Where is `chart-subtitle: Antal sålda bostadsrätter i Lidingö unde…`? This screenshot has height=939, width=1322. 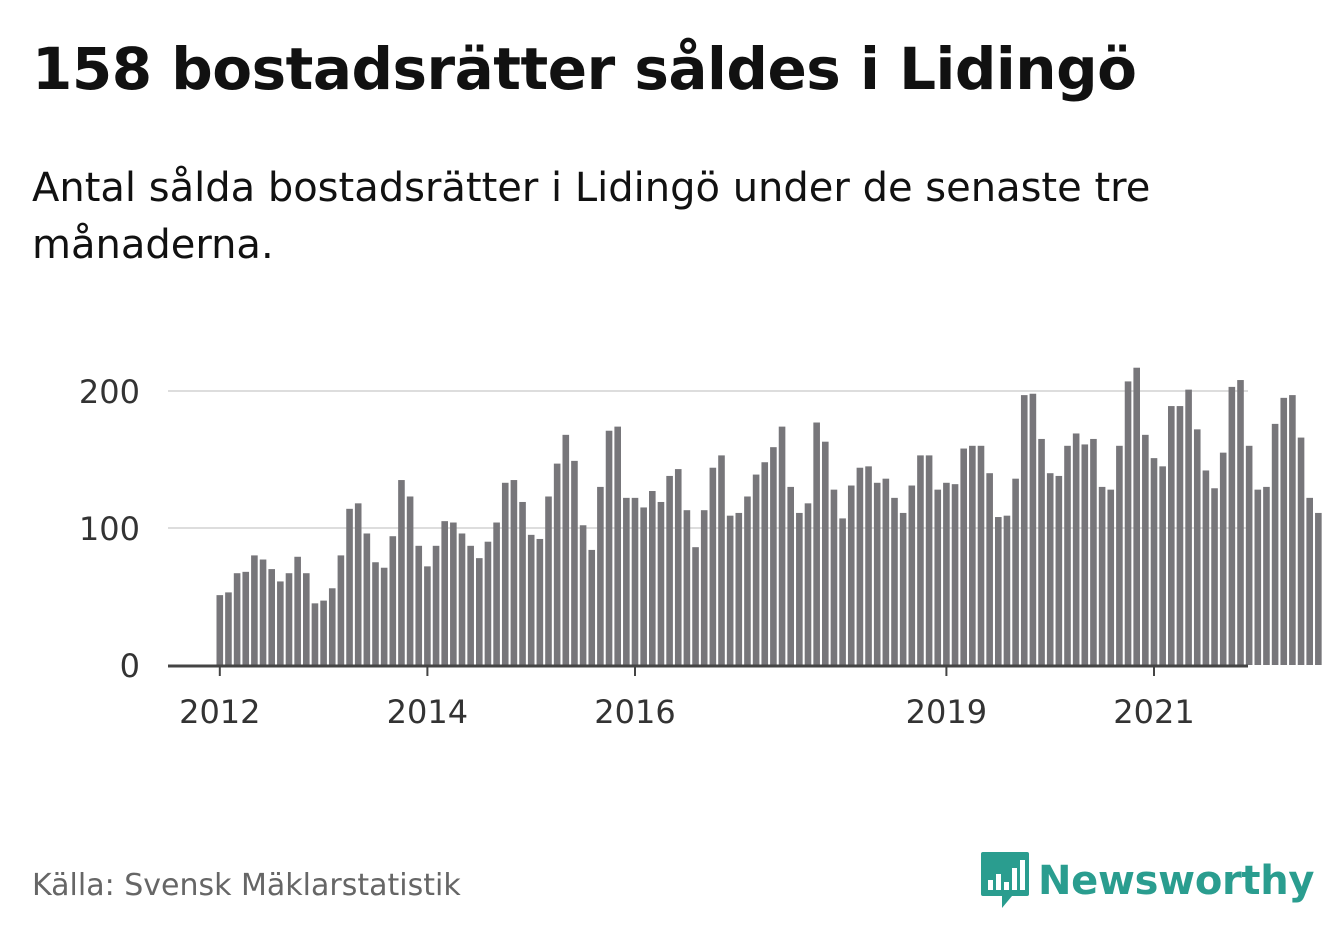
chart-subtitle: Antal sålda bostadsrätter i Lidingö unde… is located at coordinates (591, 216).